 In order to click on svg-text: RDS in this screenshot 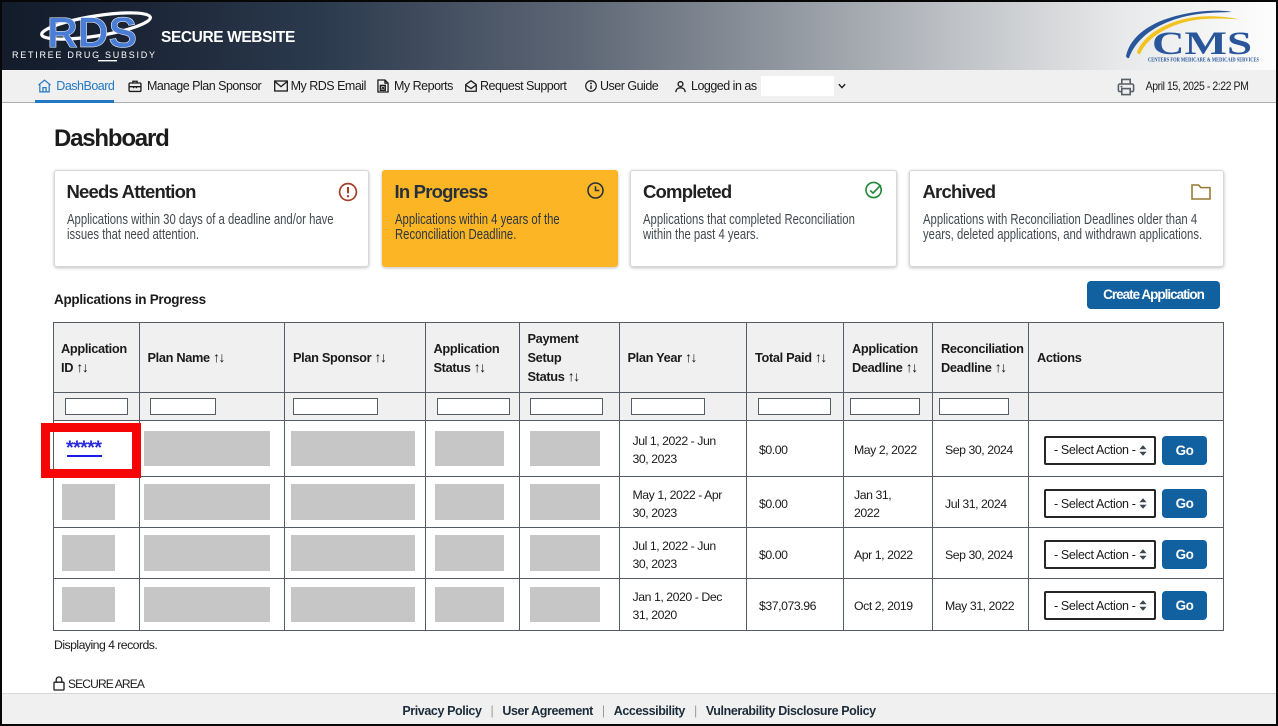, I will do `click(92, 33)`.